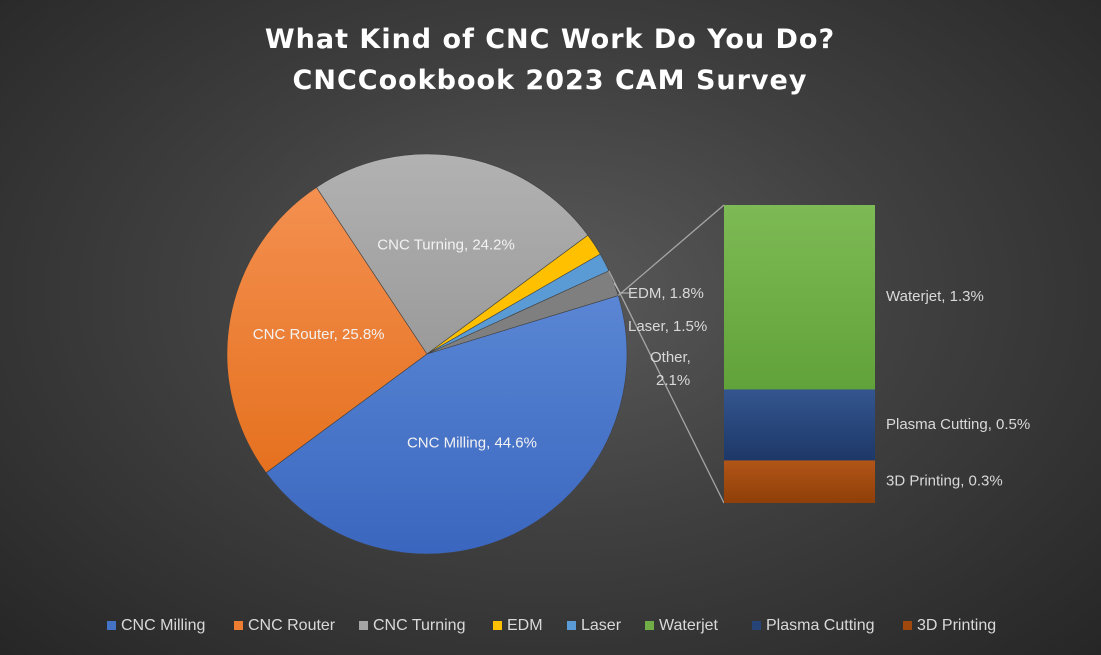 The height and width of the screenshot is (655, 1101). I want to click on data-label-waterjet: Waterjet, 1.3%, so click(935, 296).